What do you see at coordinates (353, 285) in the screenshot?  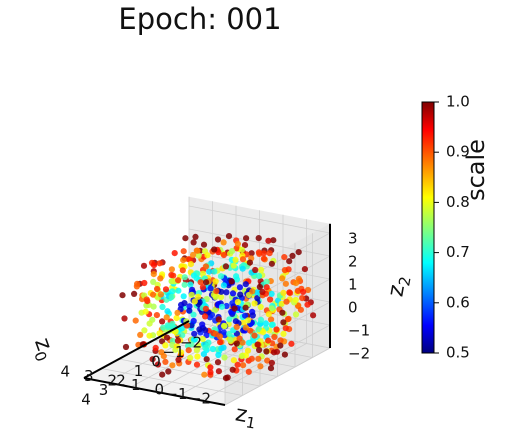 I see `z2-tick-label: 1` at bounding box center [353, 285].